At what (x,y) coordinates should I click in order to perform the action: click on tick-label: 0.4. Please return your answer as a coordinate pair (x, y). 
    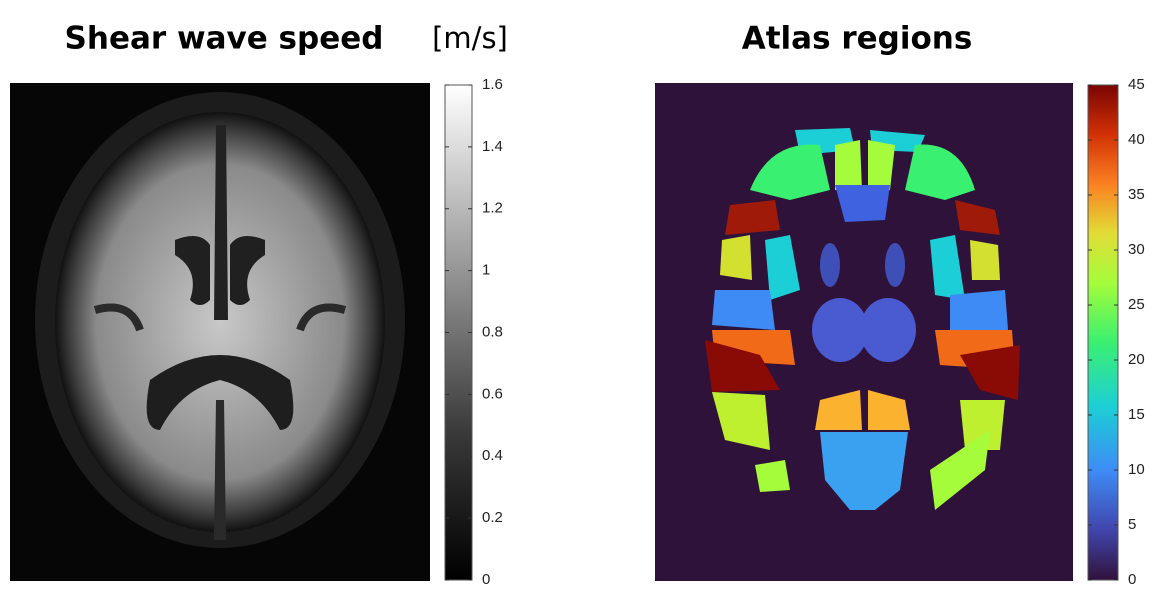
    Looking at the image, I should click on (492, 455).